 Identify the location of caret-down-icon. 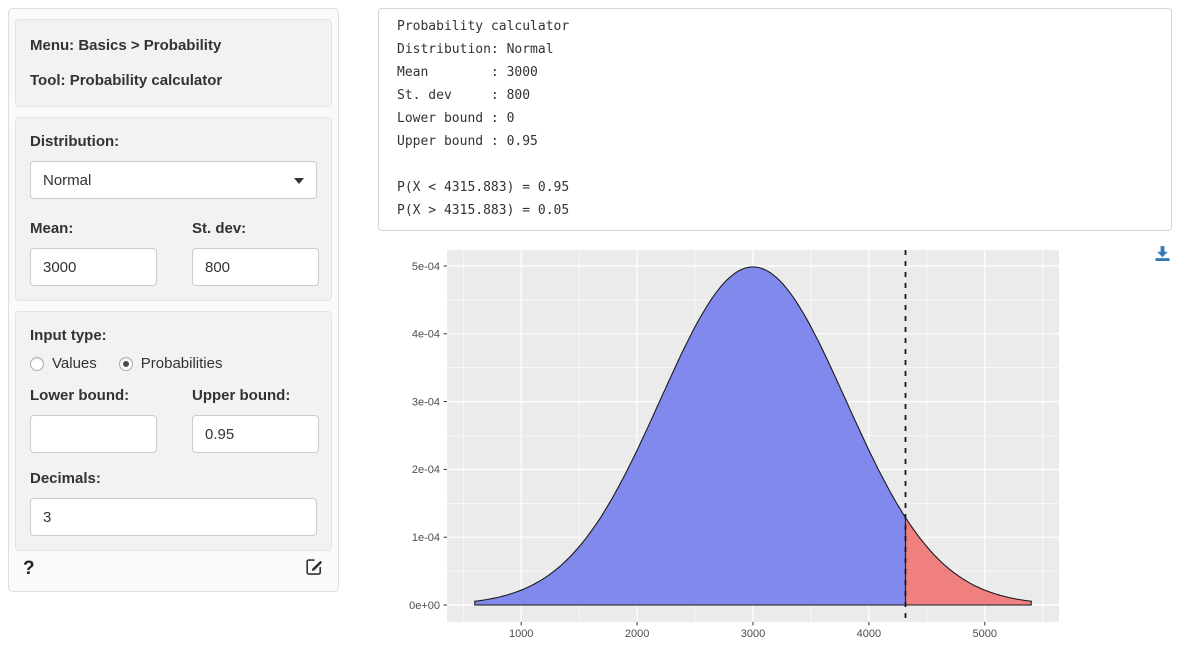
(299, 181).